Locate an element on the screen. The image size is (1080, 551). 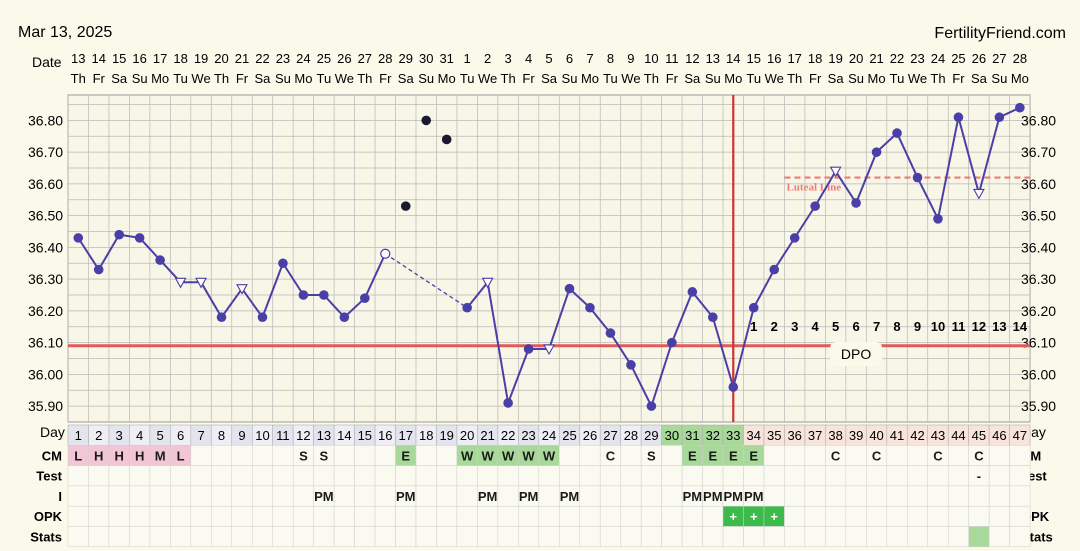
weekday-tick: Fr is located at coordinates (815, 78).